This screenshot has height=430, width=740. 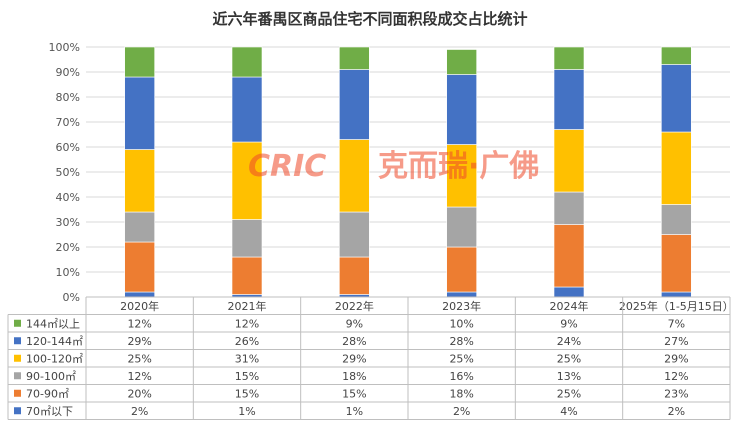 I want to click on category-label: 2024年, so click(x=569, y=306).